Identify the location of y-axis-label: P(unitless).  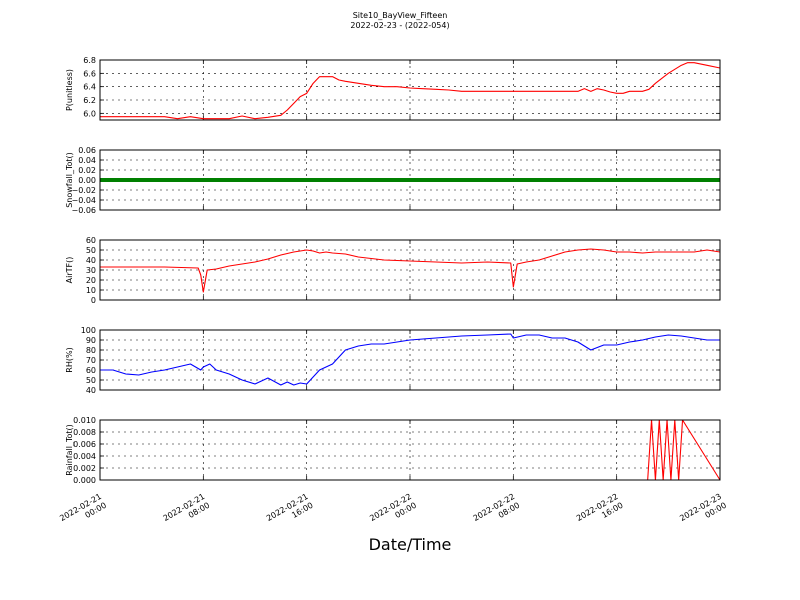
(69, 90).